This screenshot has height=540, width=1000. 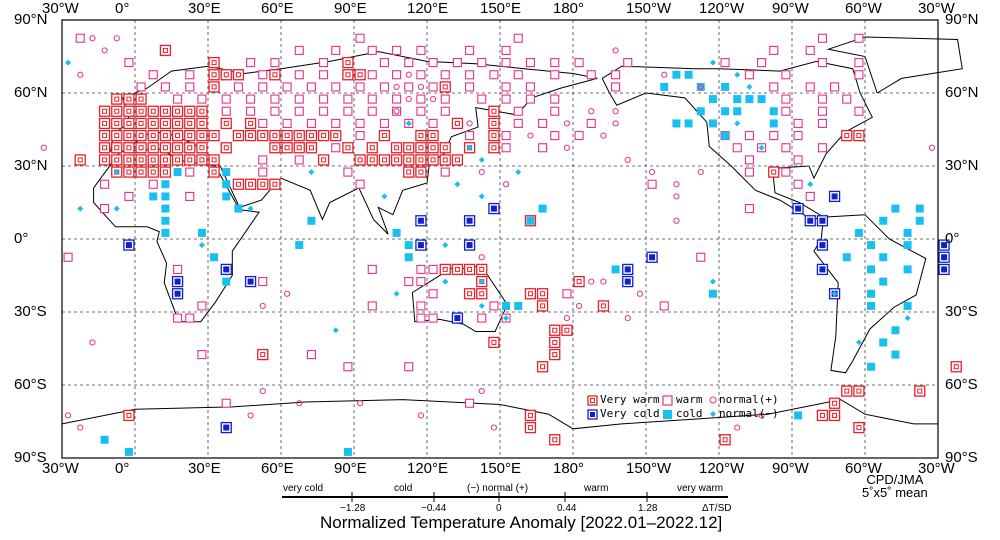 What do you see at coordinates (863, 468) in the screenshot?
I see `lon-label-bottom: 60°W` at bounding box center [863, 468].